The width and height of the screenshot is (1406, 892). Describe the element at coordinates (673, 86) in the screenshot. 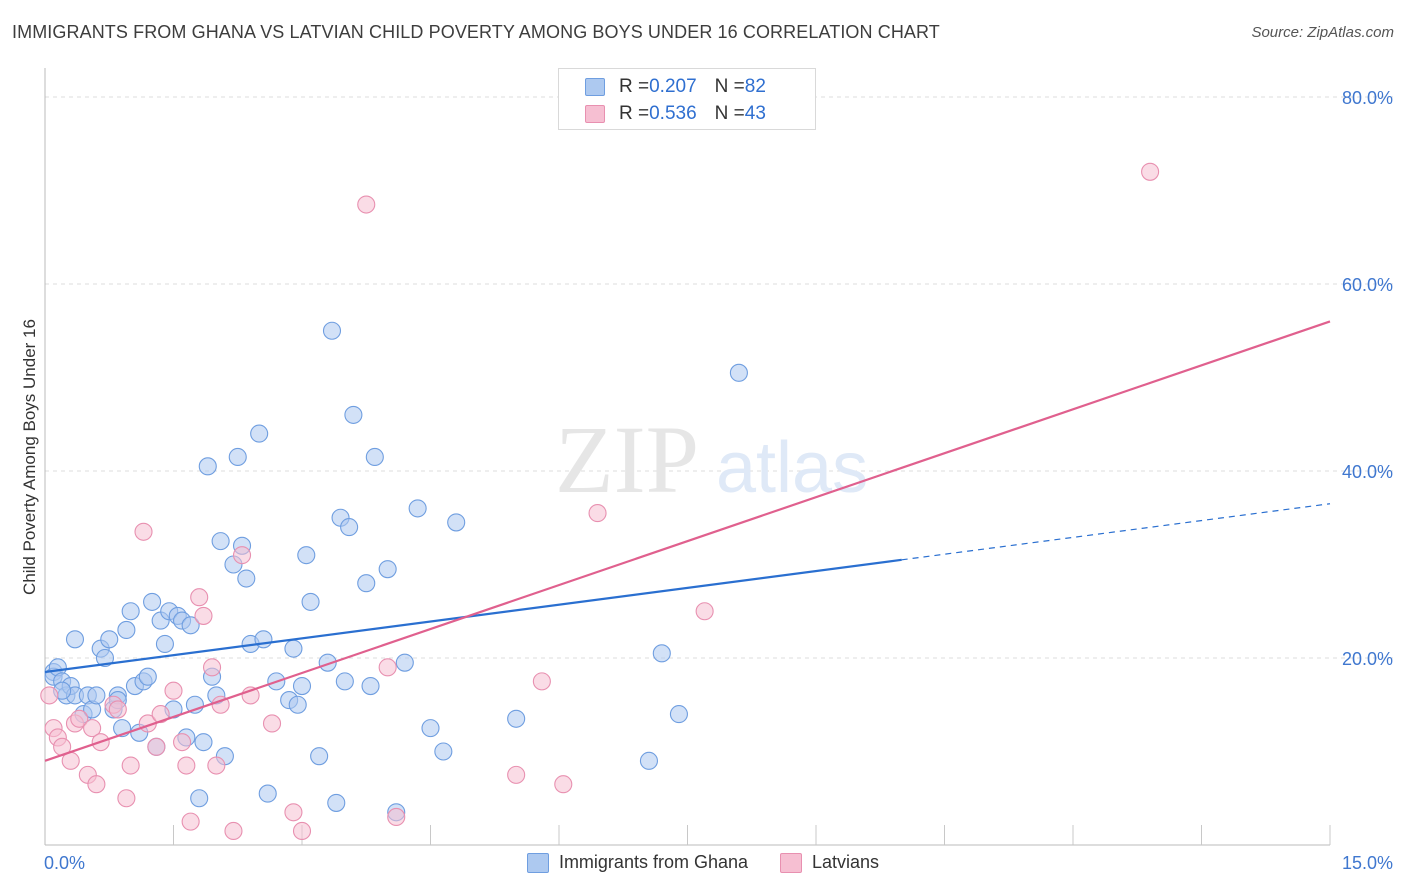

I see `ghana-r-value: 0.207` at that location.